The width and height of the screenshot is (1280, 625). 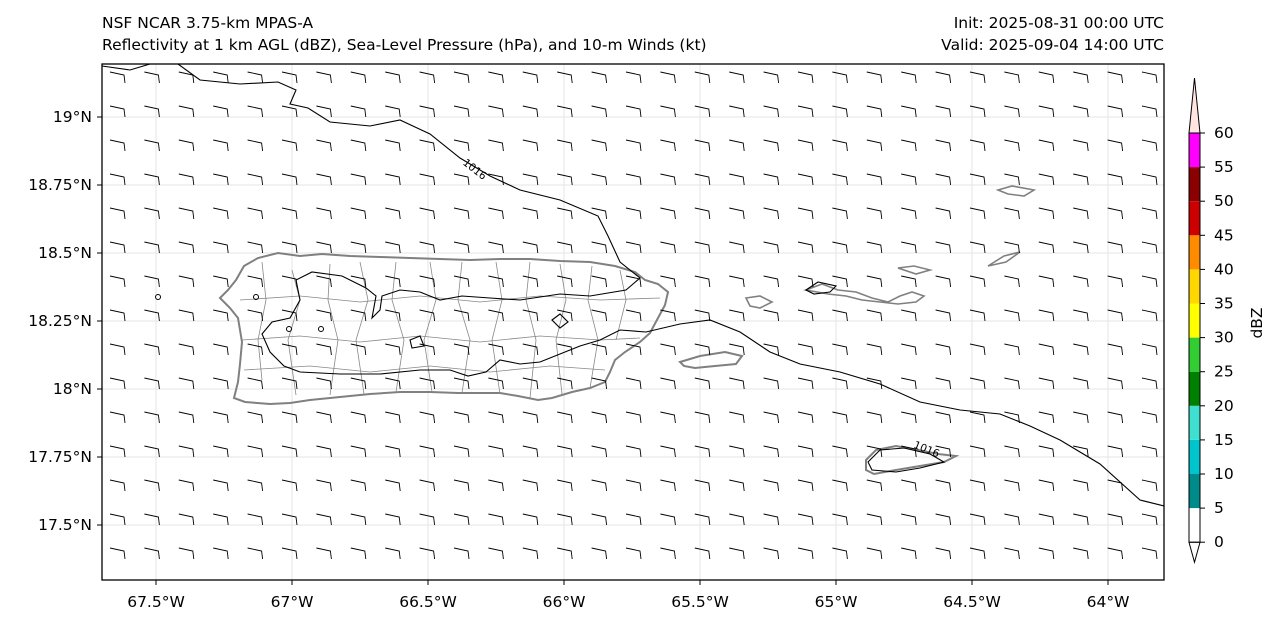 I want to click on lat-tick-label: 18.25°N, so click(x=60, y=321).